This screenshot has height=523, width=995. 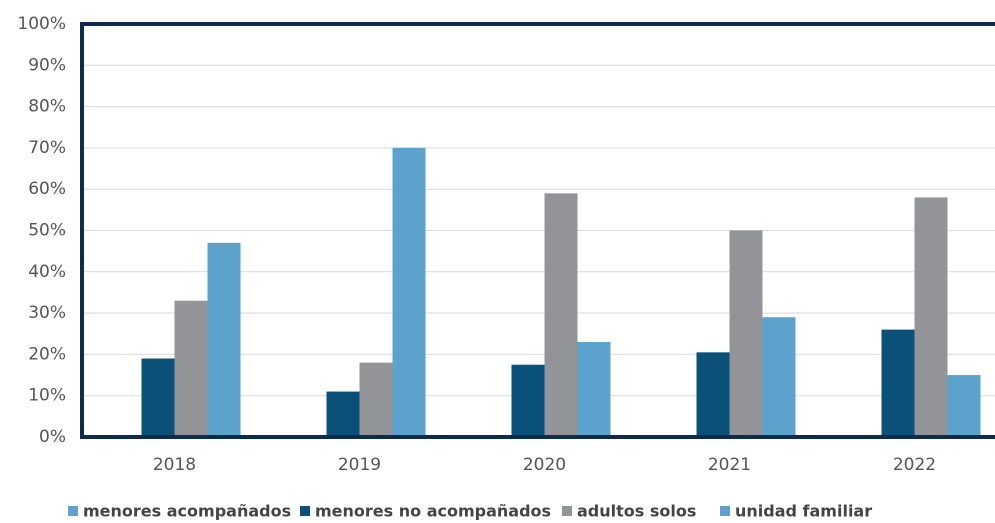 I want to click on y-tick-label: 60%, so click(x=47, y=189).